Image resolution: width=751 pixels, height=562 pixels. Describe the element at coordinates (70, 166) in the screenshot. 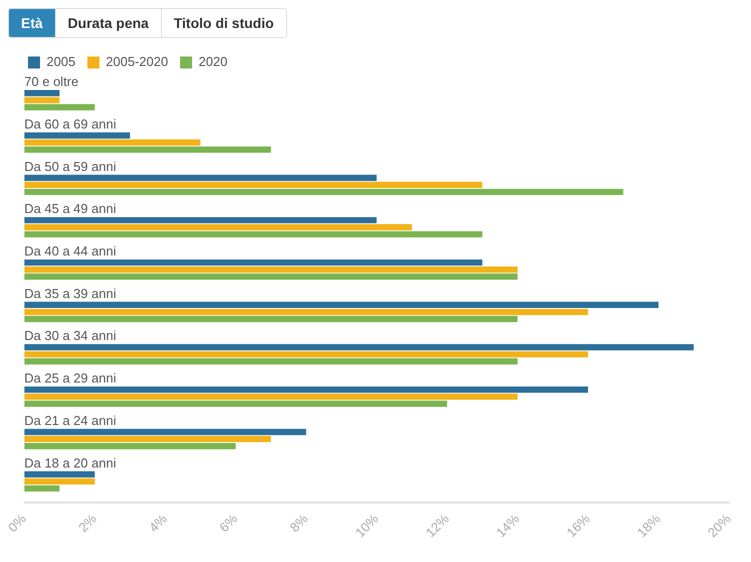

I see `y-tick-label: Da 50 a 59 anni` at that location.